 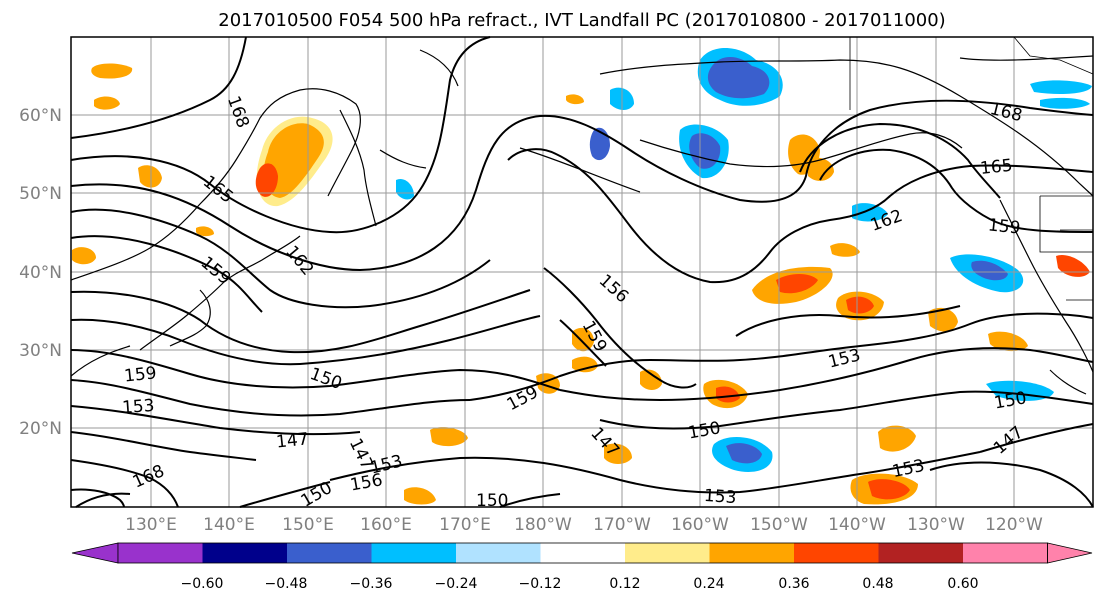 What do you see at coordinates (708, 584) in the screenshot?
I see `colorbar-tick: 0.24` at bounding box center [708, 584].